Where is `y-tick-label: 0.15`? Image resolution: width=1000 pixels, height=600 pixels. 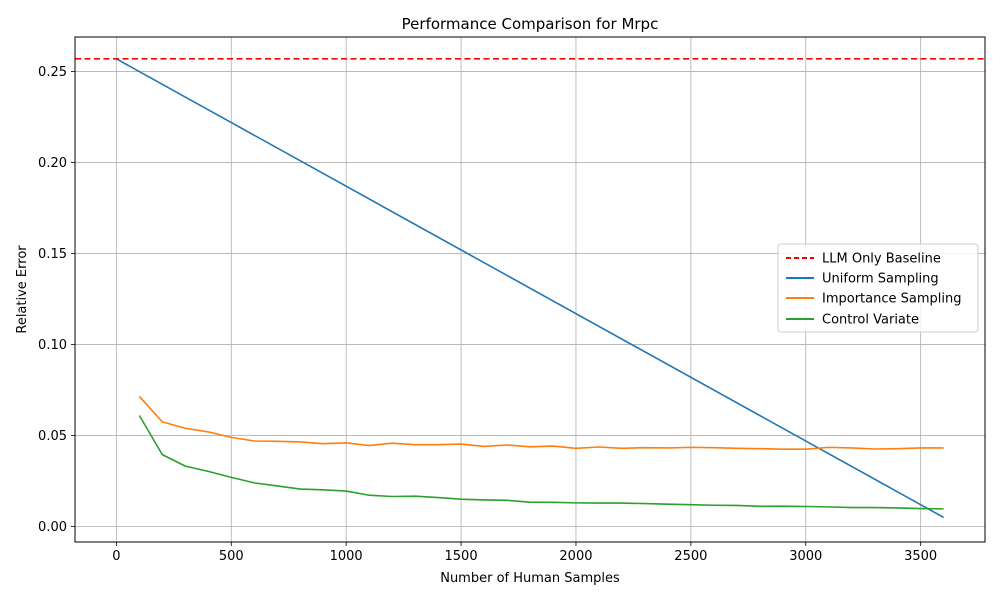
y-tick-label: 0.15 is located at coordinates (52, 254).